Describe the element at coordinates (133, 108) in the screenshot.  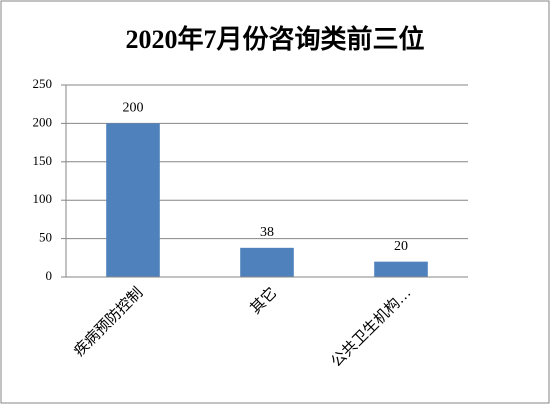
I see `data-label: 200` at that location.